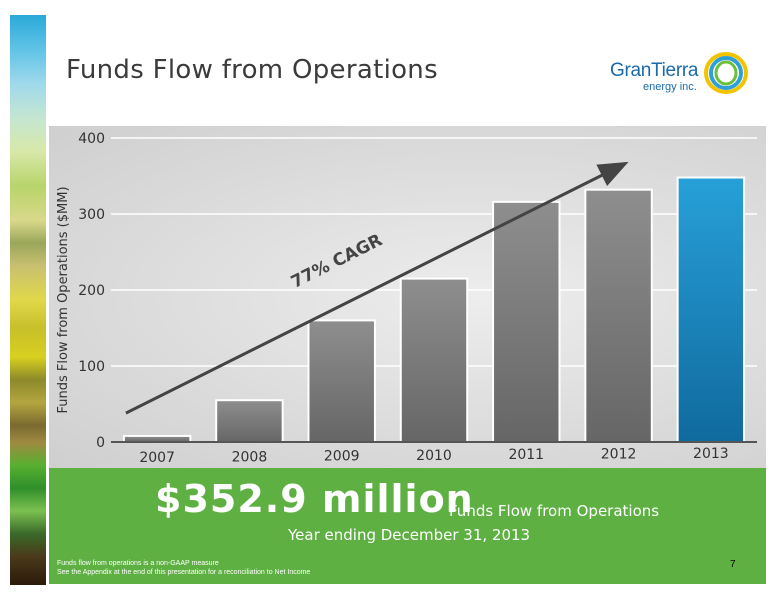 Image resolution: width=776 pixels, height=600 pixels. I want to click on logo-tagline: energy inc., so click(670, 87).